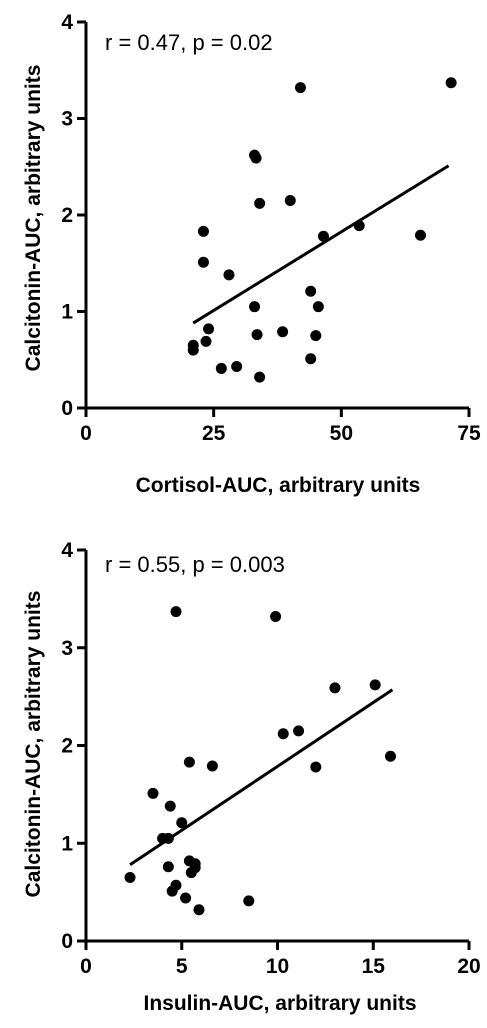 This screenshot has height=1028, width=487. I want to click on x-tick-label: 25, so click(214, 433).